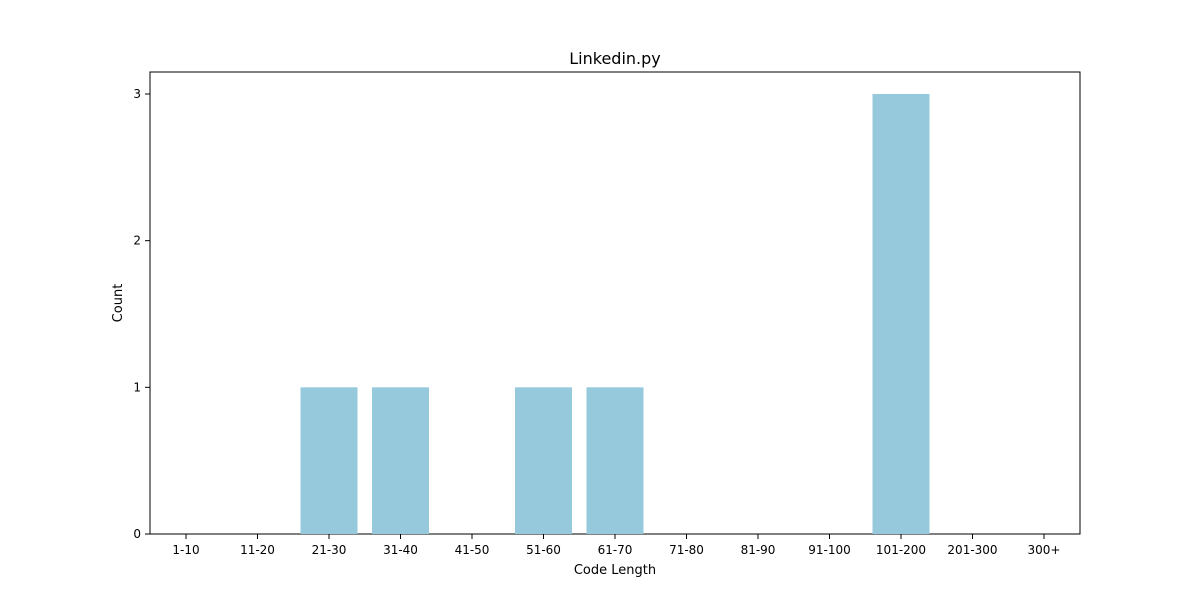 This screenshot has height=600, width=1200. What do you see at coordinates (137, 534) in the screenshot?
I see `y-tick-label: 0` at bounding box center [137, 534].